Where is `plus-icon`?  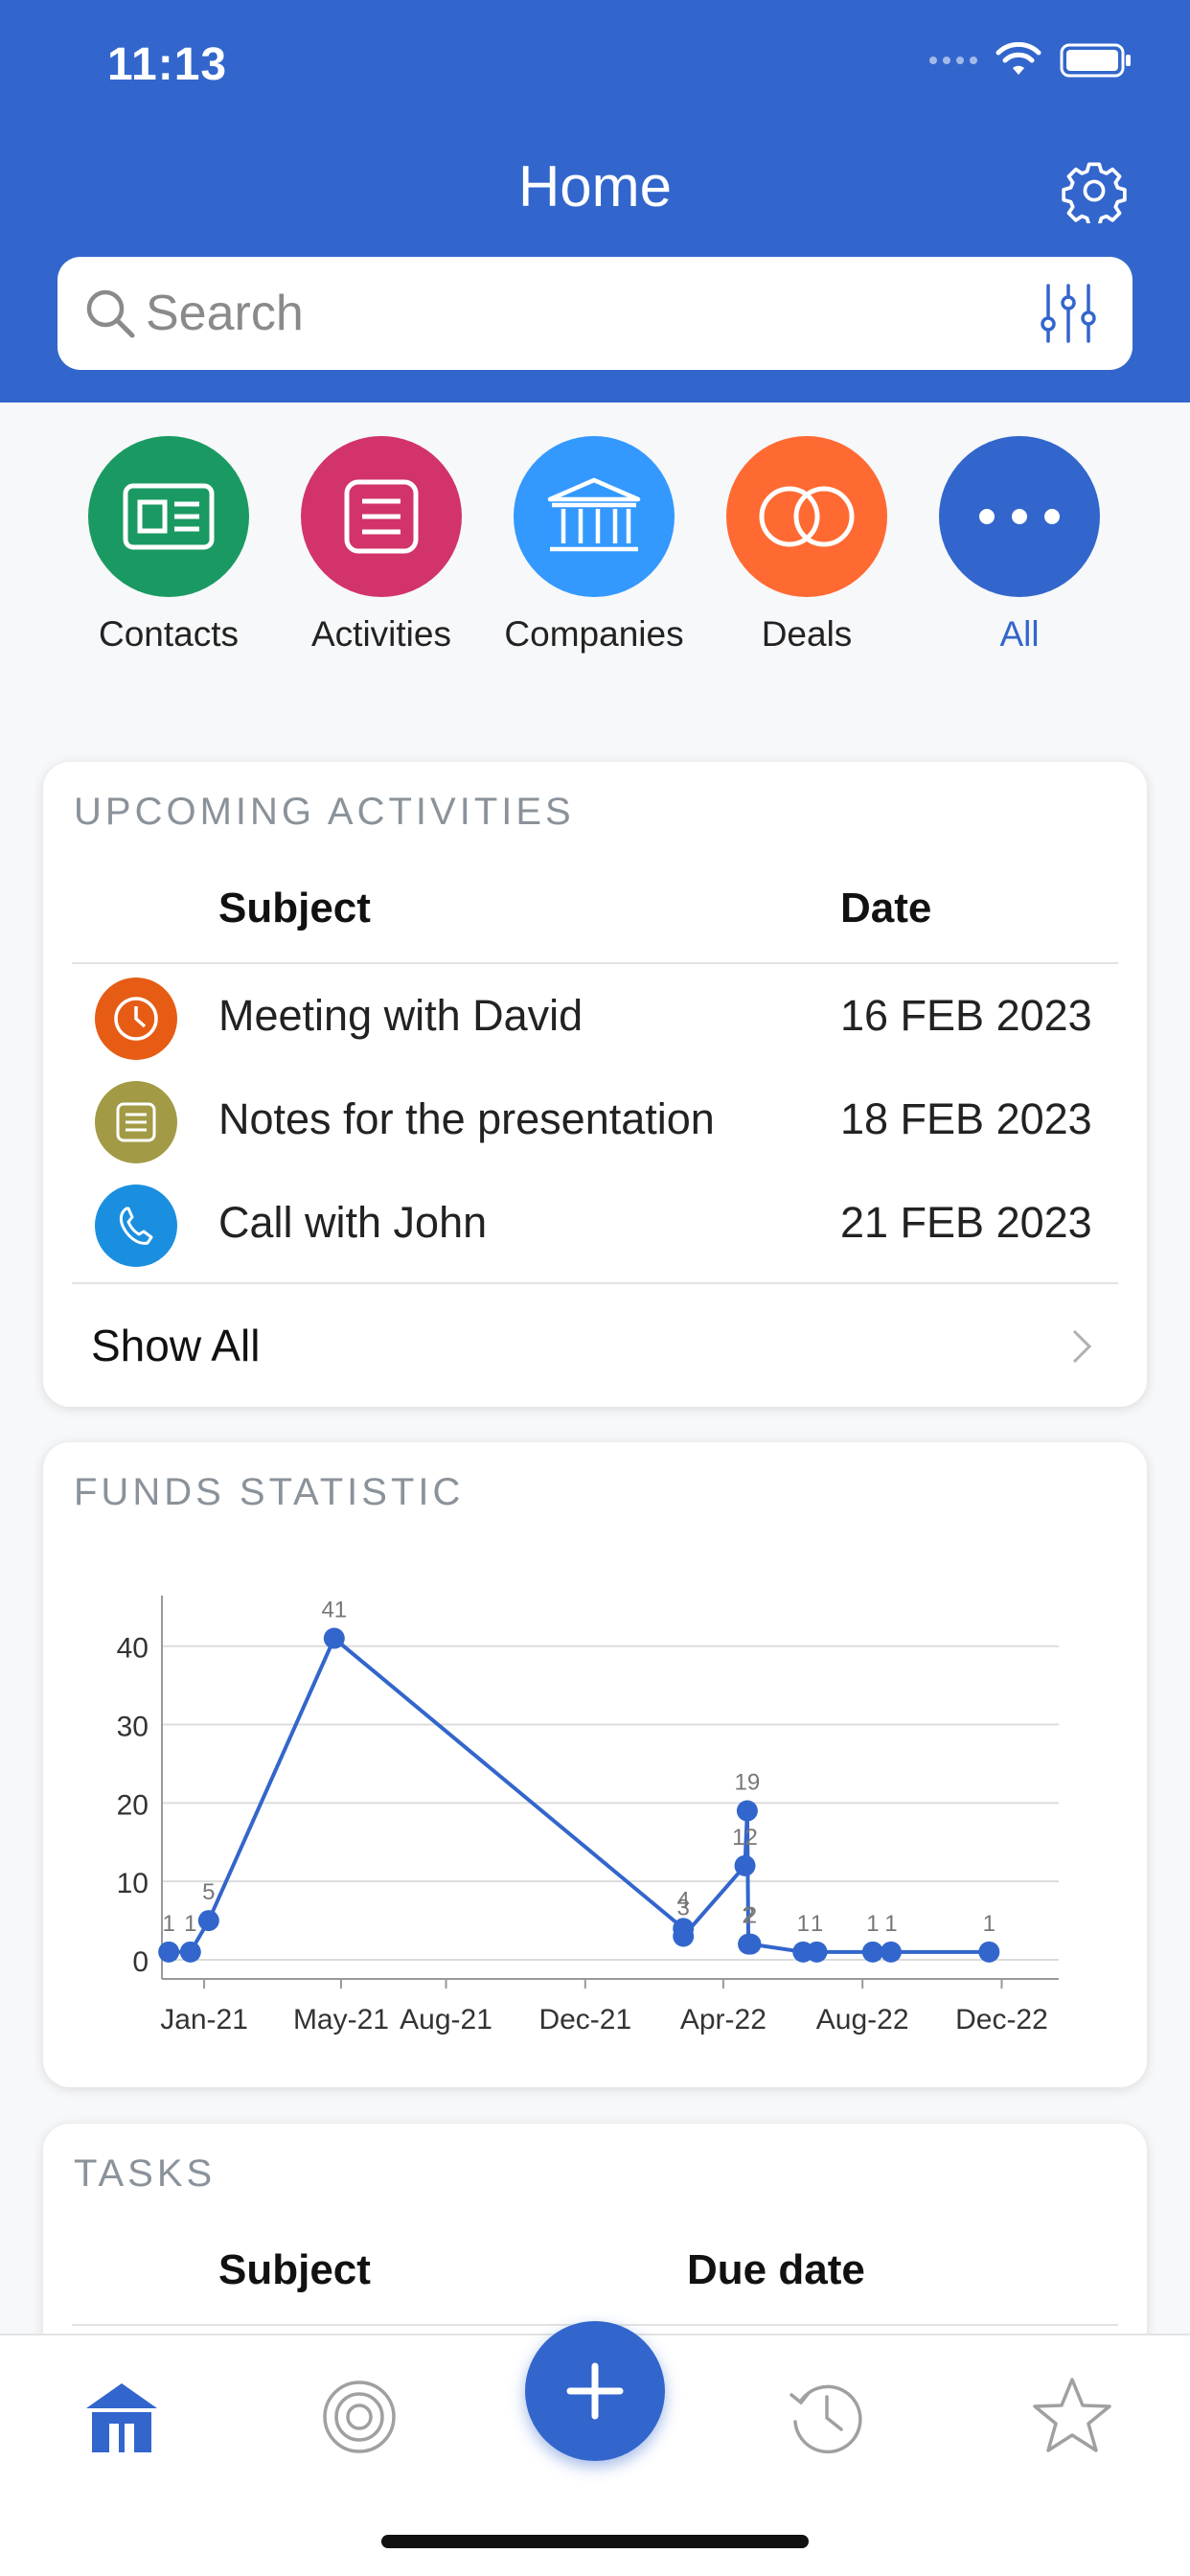
plus-icon is located at coordinates (595, 2391).